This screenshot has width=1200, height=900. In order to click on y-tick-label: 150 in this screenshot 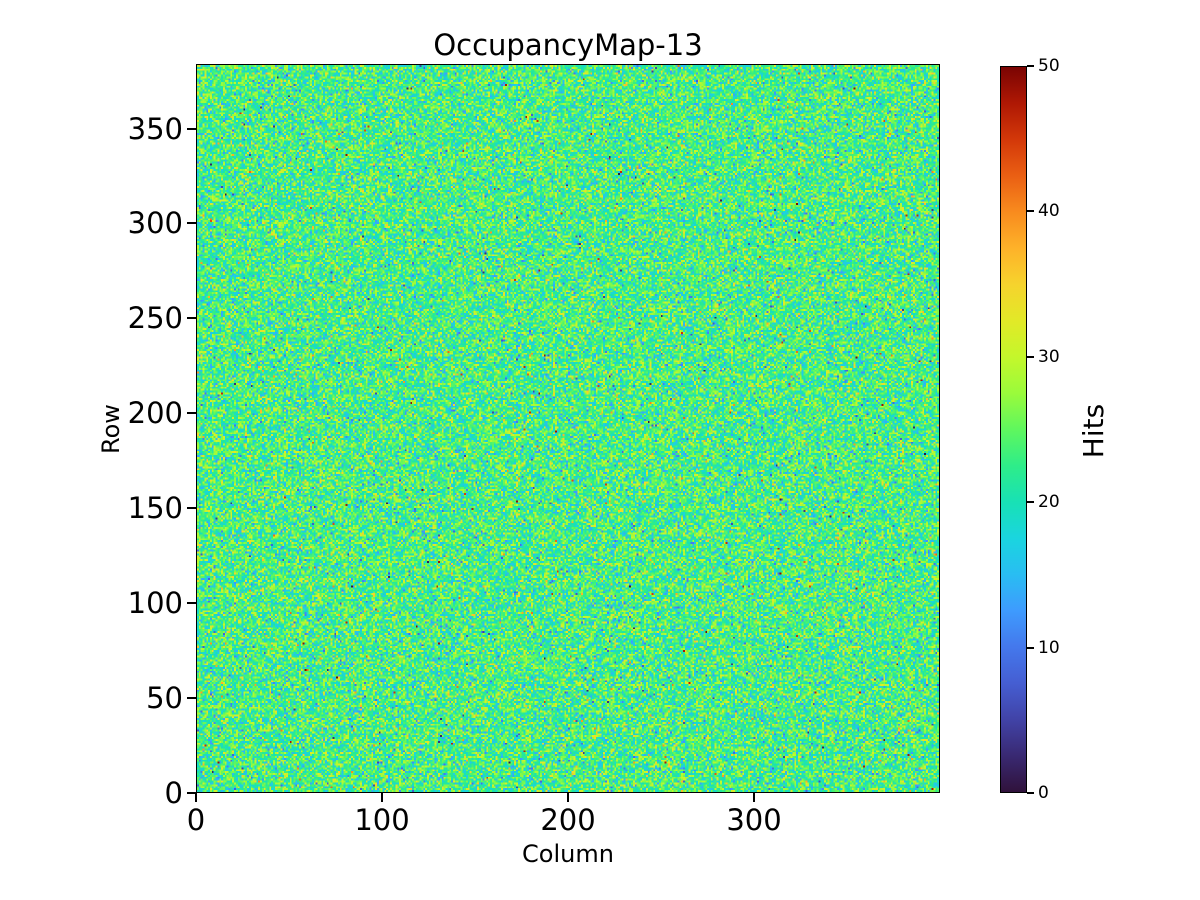, I will do `click(155, 508)`.